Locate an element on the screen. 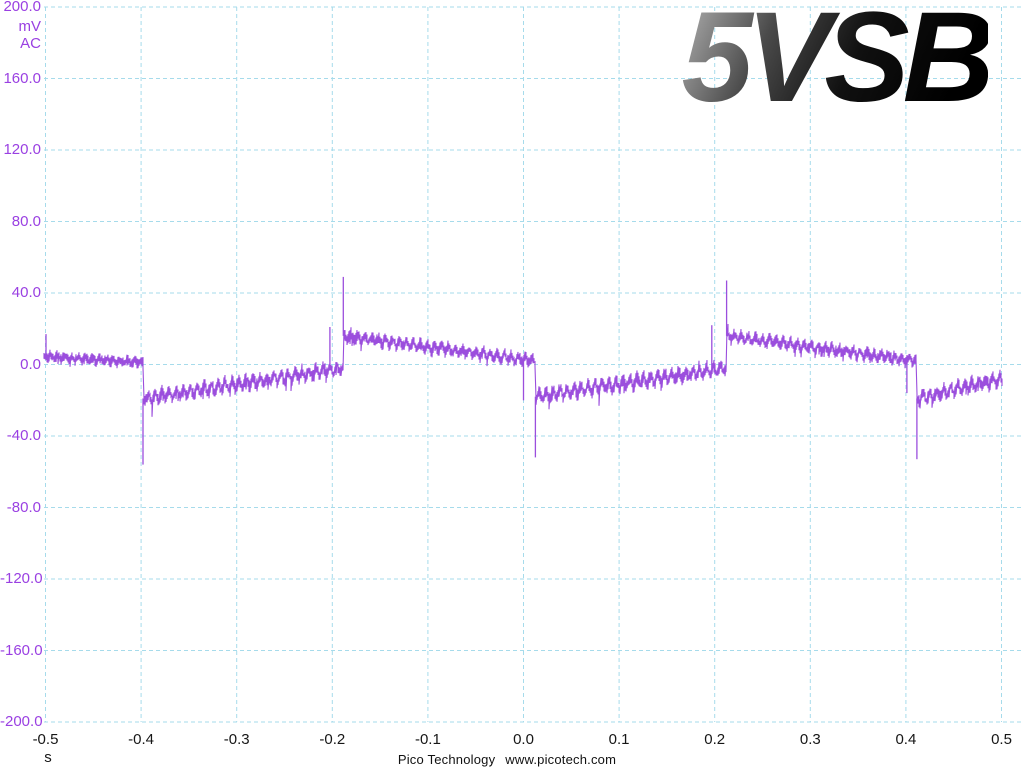 Image resolution: width=1024 pixels, height=768 pixels. x-tick-label: 0.5 is located at coordinates (1001, 739).